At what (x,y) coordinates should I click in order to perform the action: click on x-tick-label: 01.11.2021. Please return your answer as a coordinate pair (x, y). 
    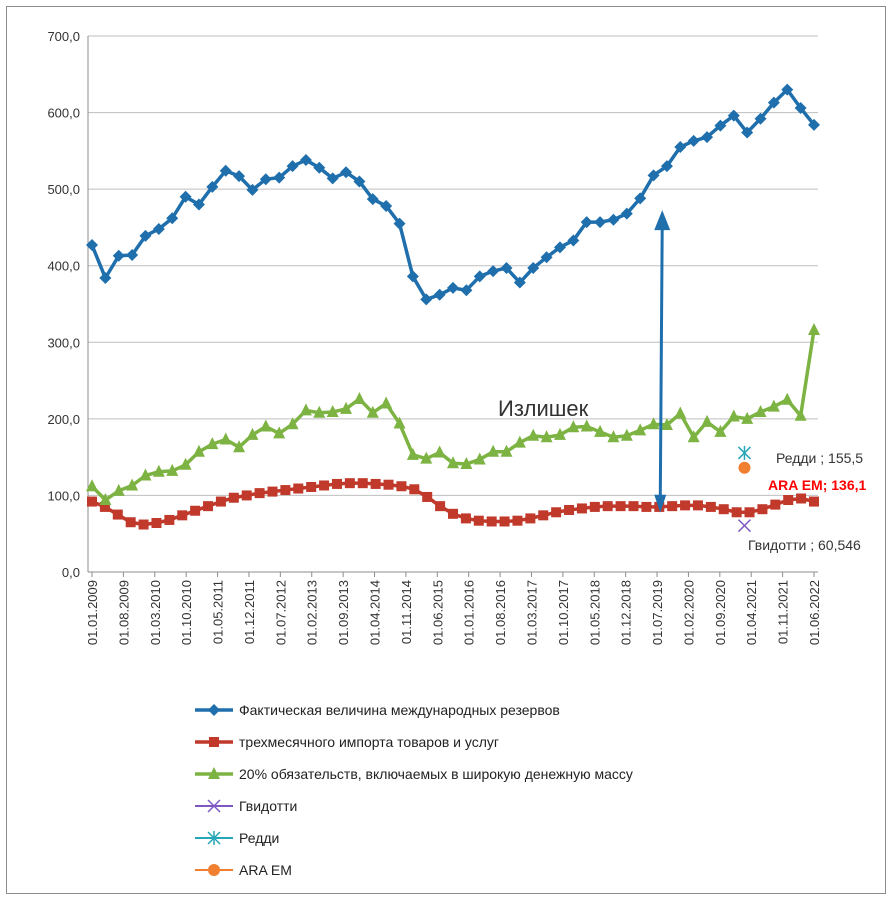
    Looking at the image, I should click on (783, 612).